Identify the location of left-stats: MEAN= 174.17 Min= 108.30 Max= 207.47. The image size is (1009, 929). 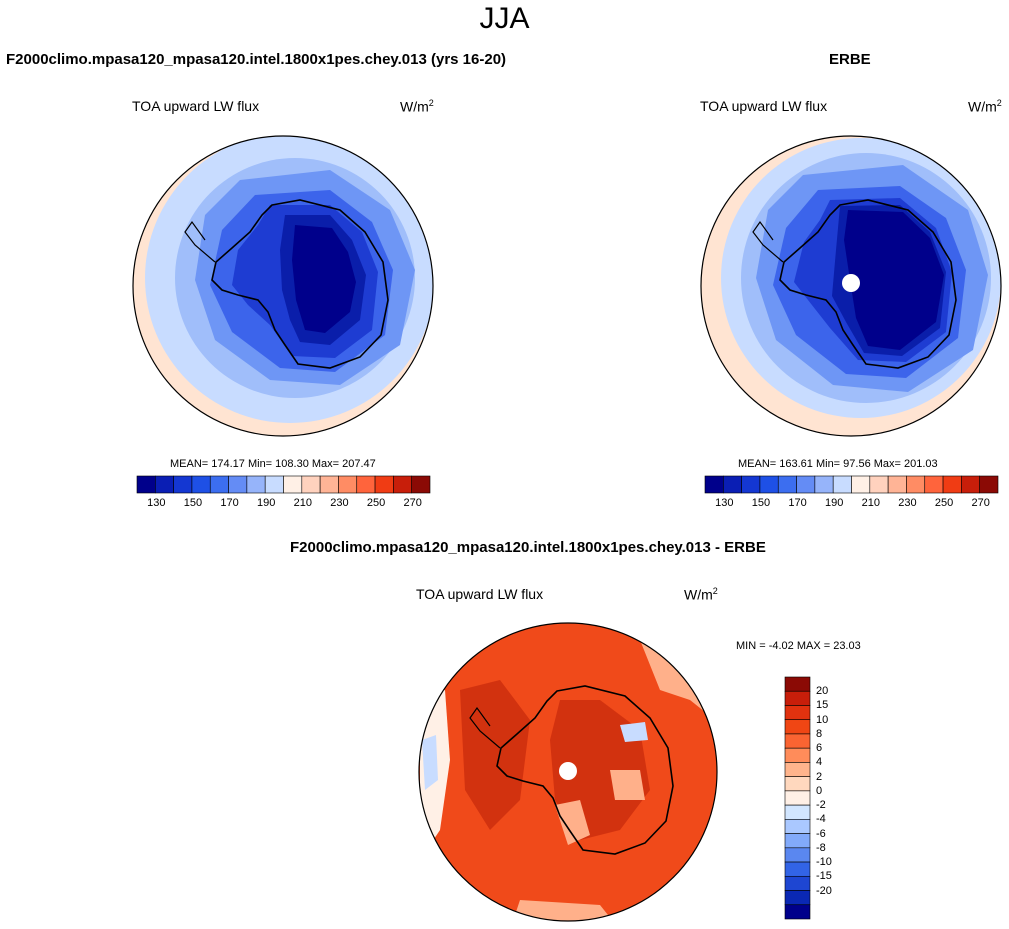
(273, 464).